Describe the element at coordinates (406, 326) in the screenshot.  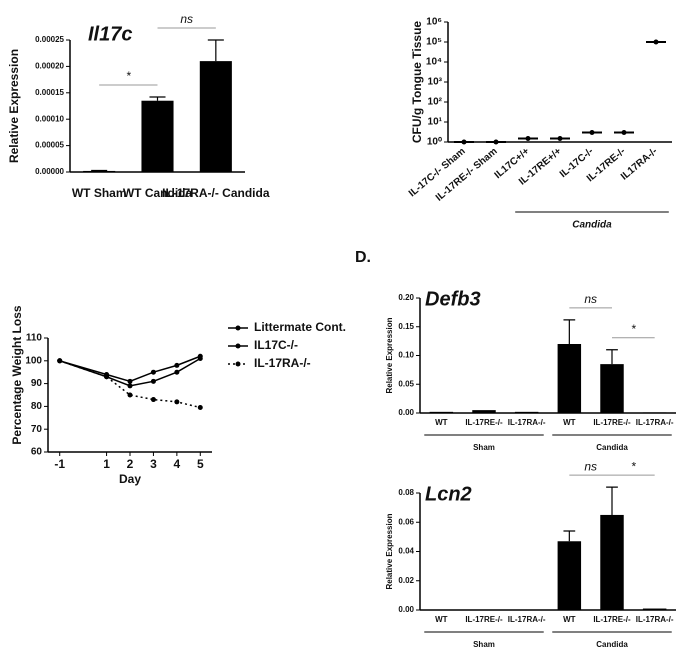
I see `y-tick-label: 0.15` at that location.